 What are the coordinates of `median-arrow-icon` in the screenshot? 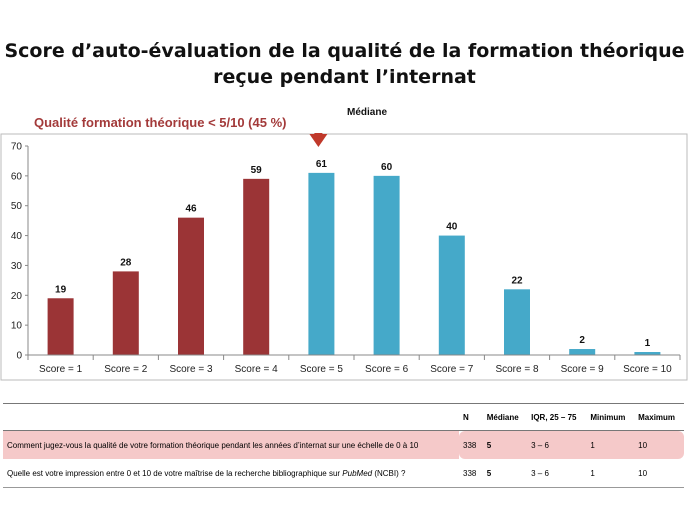 It's located at (318, 140).